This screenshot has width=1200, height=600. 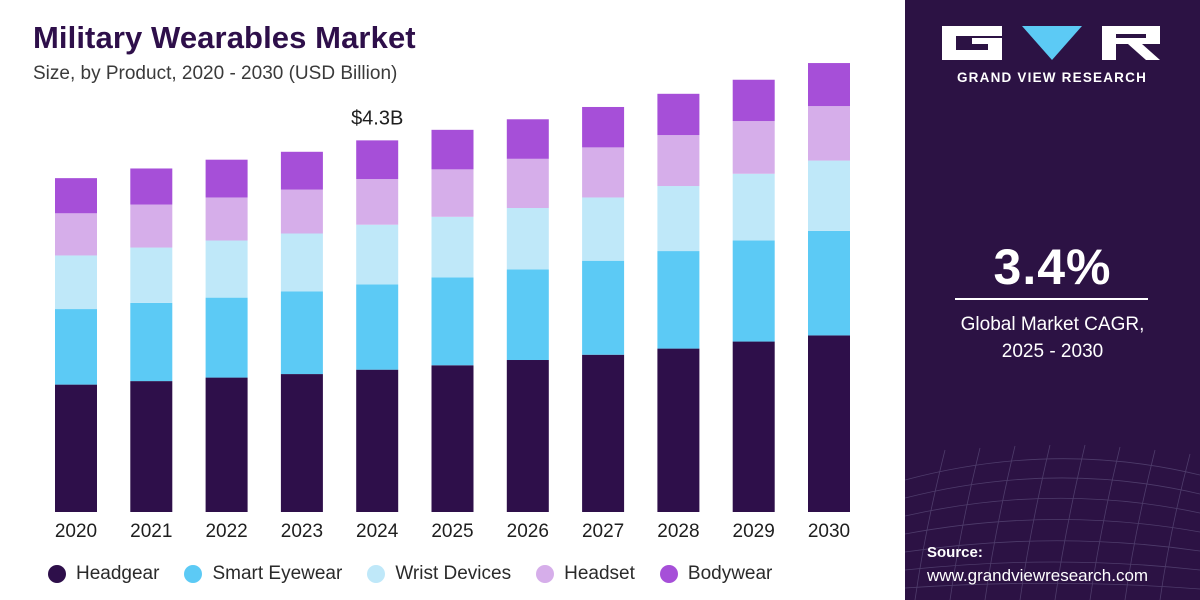 I want to click on legend-item-smart-eyewear: Smart Eyewear, so click(x=263, y=574).